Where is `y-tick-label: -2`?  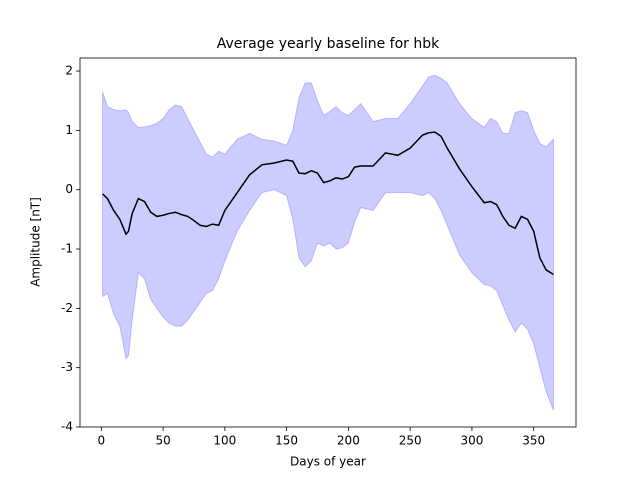
y-tick-label: -2 is located at coordinates (67, 308).